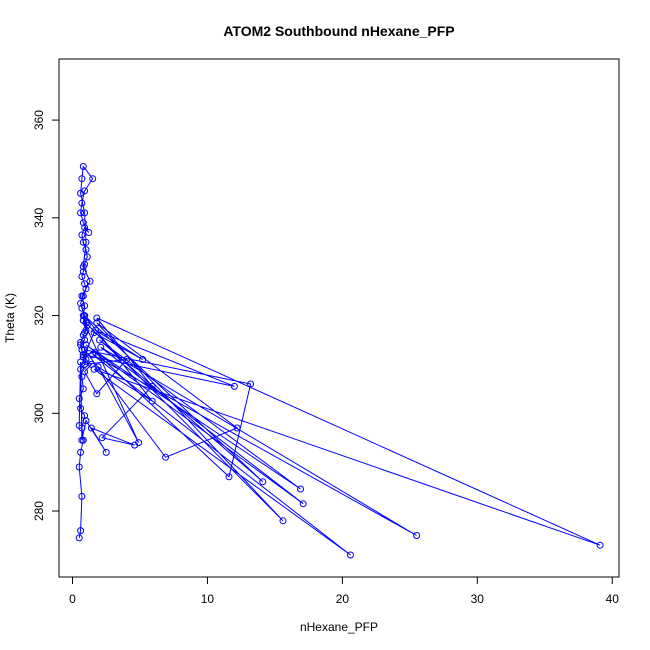 The height and width of the screenshot is (650, 650). I want to click on x-axis: 0 10 20 30 40, so click(344, 591).